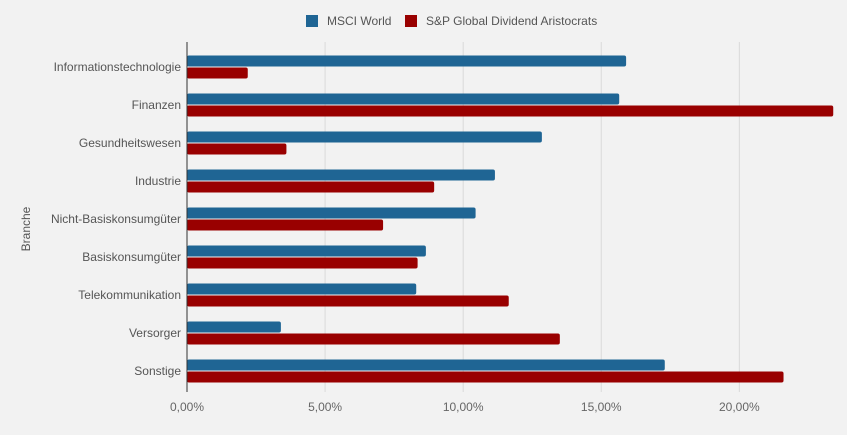  Describe the element at coordinates (118, 67) in the screenshot. I see `category-label-informationstechnologie: Informationstechnologie` at that location.